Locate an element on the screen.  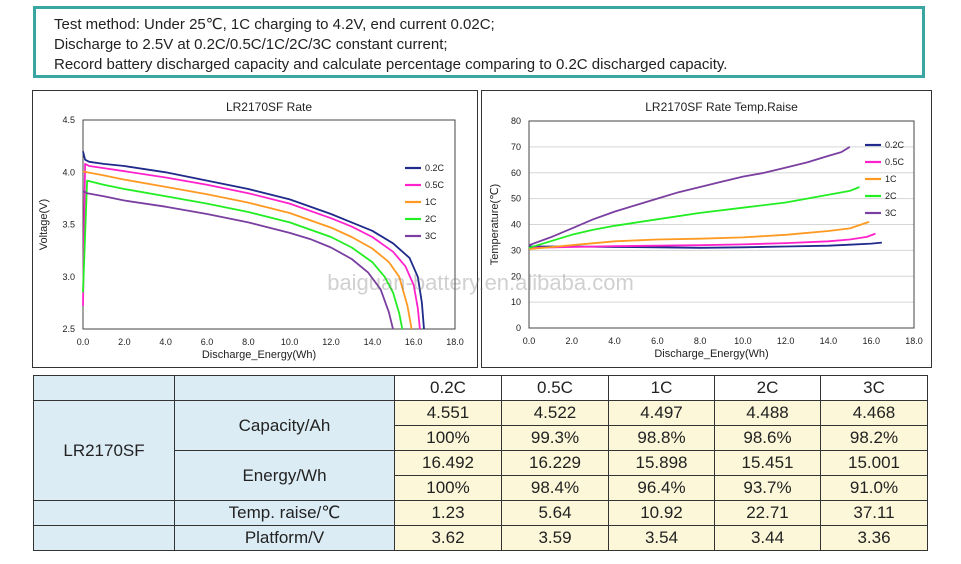
y-tick-label: 70 is located at coordinates (516, 147).